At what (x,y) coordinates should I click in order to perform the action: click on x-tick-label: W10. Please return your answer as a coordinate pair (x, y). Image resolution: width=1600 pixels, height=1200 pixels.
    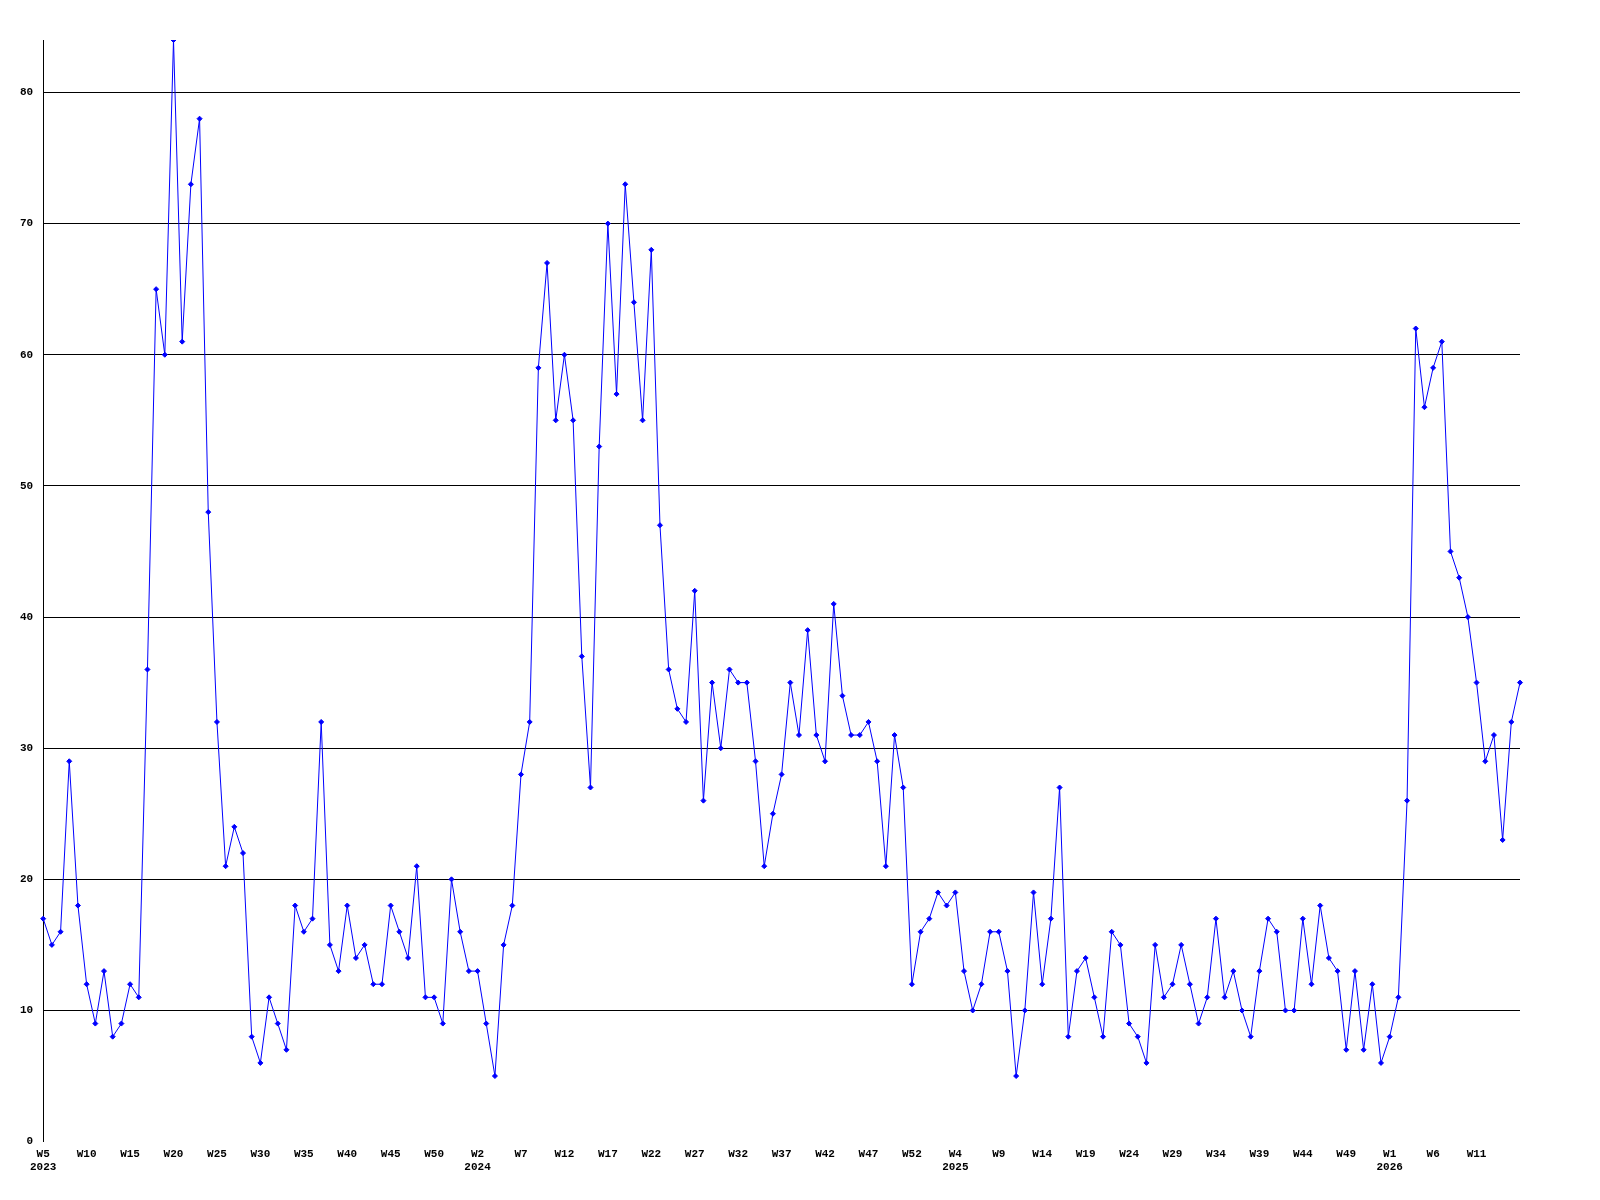
    Looking at the image, I should click on (86, 1153).